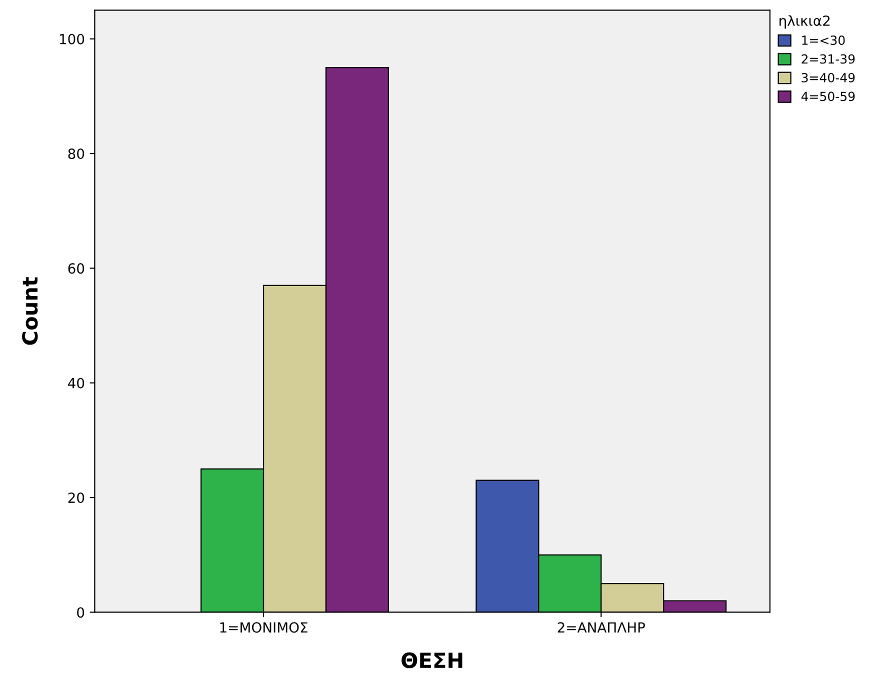 Image resolution: width=869 pixels, height=681 pixels. What do you see at coordinates (823, 40) in the screenshot?
I see `legend-label: 1=<30` at bounding box center [823, 40].